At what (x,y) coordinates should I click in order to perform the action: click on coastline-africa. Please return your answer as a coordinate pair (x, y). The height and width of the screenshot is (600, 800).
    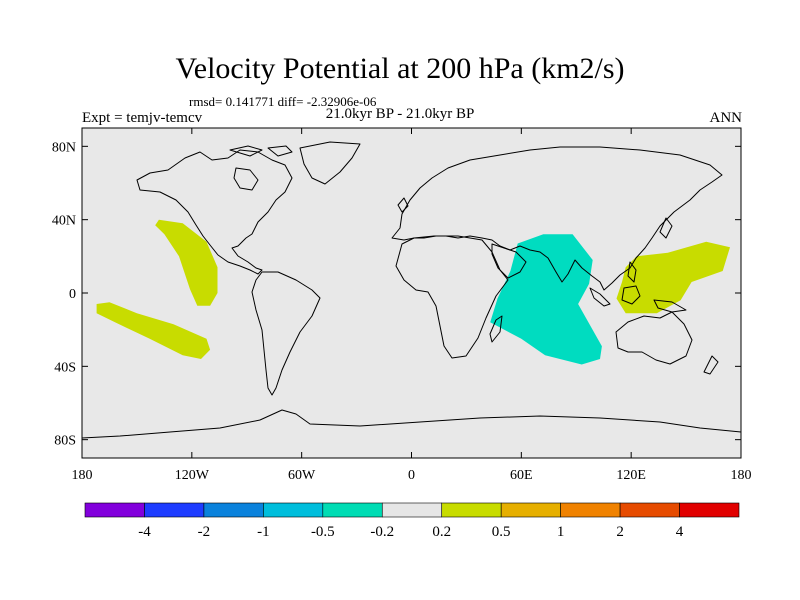
    Looking at the image, I should click on (452, 297).